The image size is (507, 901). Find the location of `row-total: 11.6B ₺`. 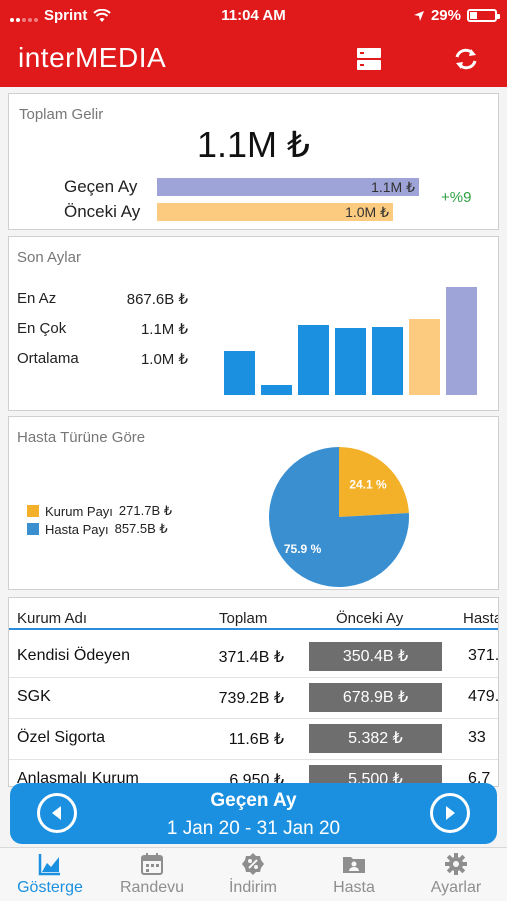

row-total: 11.6B ₺ is located at coordinates (256, 739).